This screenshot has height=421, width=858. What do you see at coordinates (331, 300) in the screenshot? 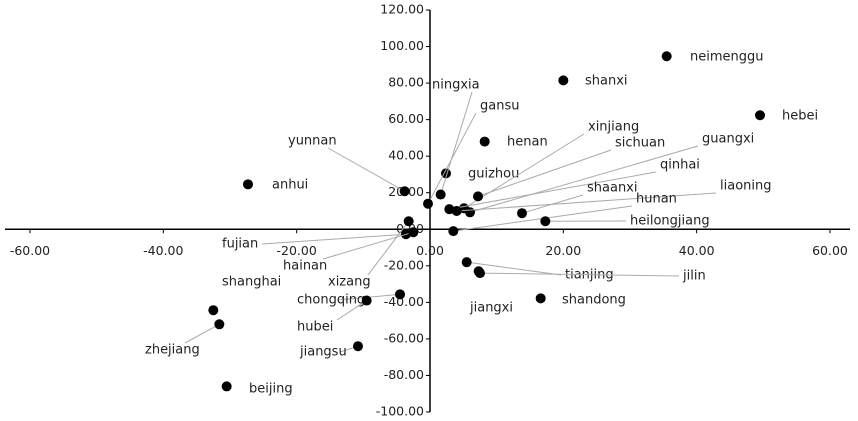
I see `point-label: chongqing` at bounding box center [331, 300].